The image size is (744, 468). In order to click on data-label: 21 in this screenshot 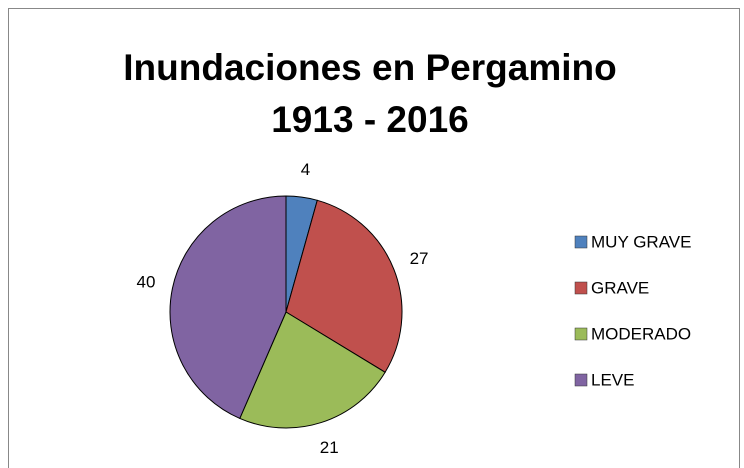, I will do `click(329, 447)`.